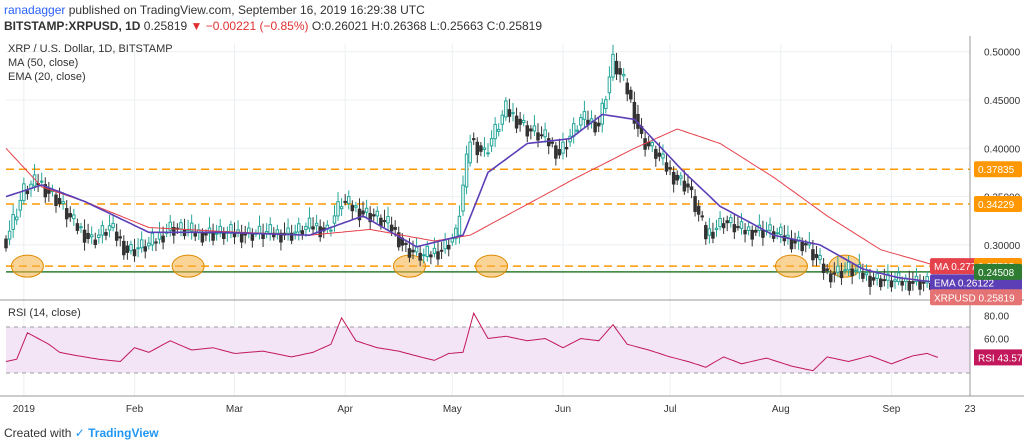 Image resolution: width=1024 pixels, height=448 pixels. What do you see at coordinates (452, 409) in the screenshot?
I see `time-tick-label: May` at bounding box center [452, 409].